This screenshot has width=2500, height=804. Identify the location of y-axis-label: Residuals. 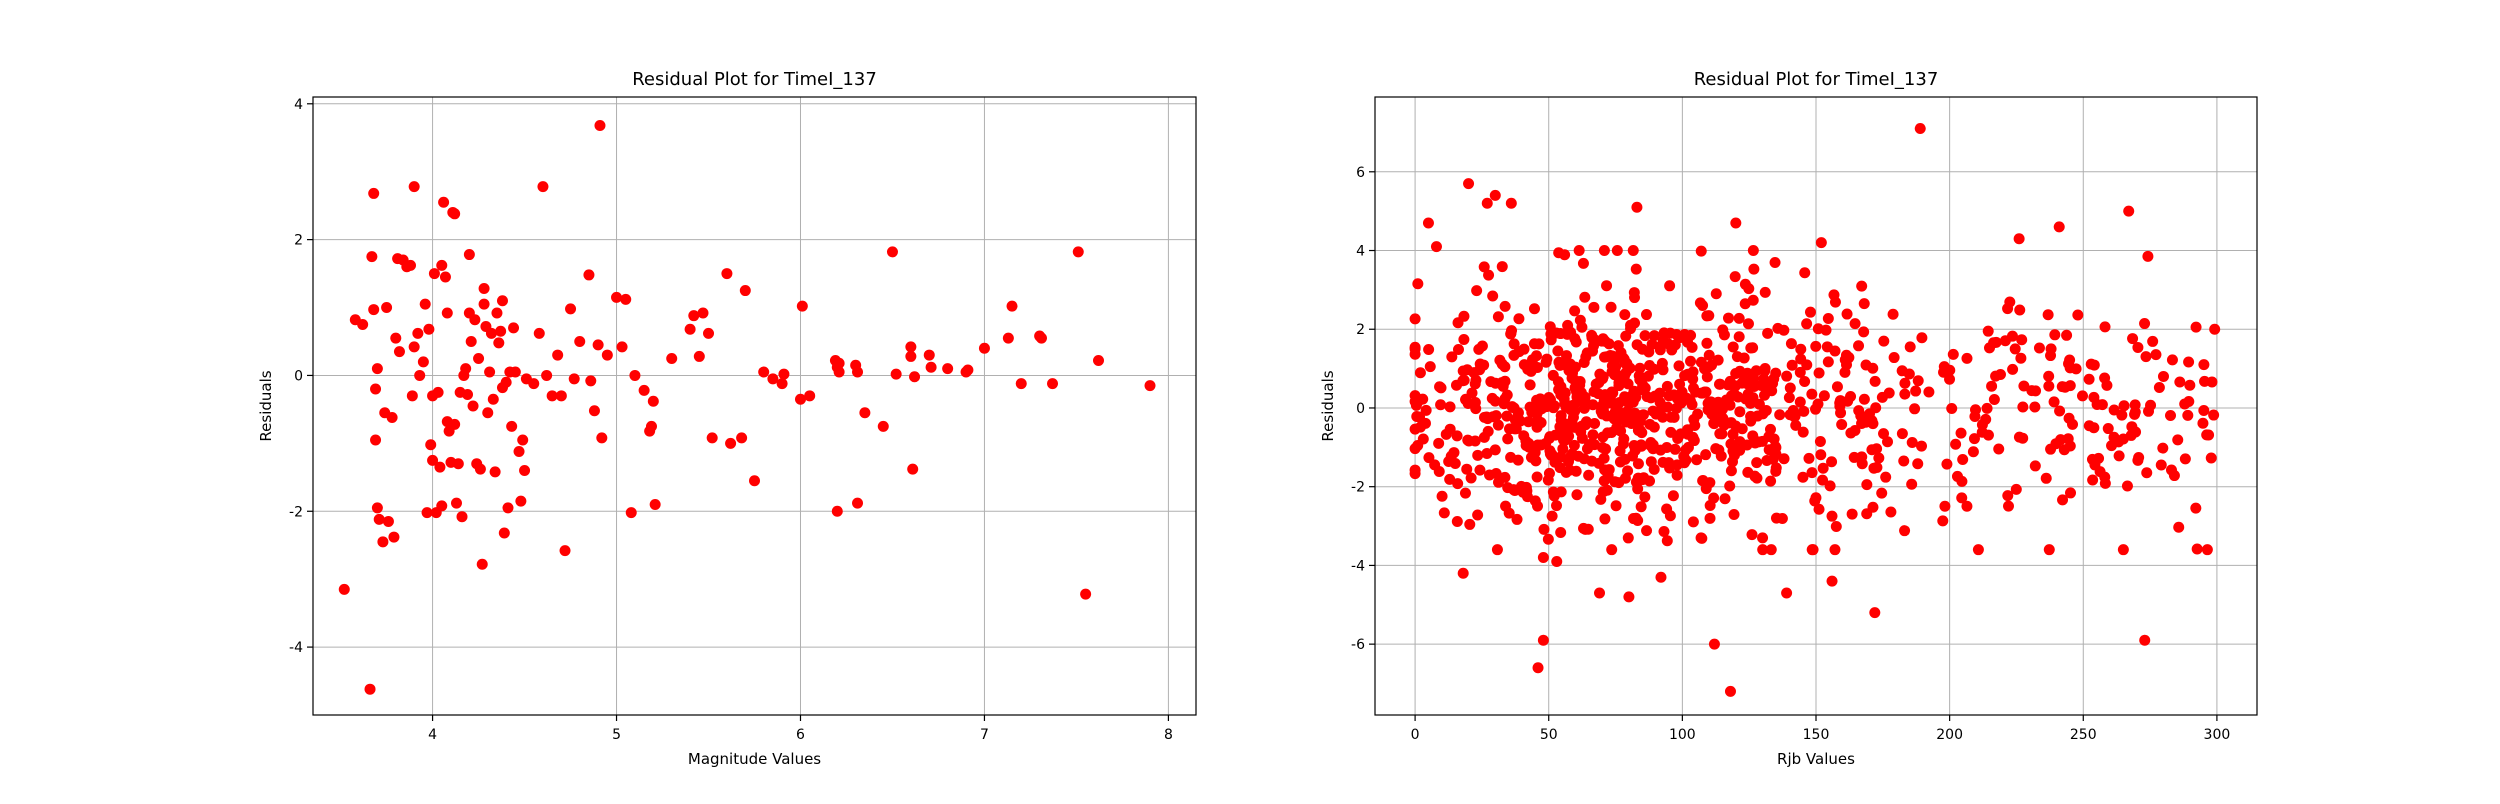
(1328, 405).